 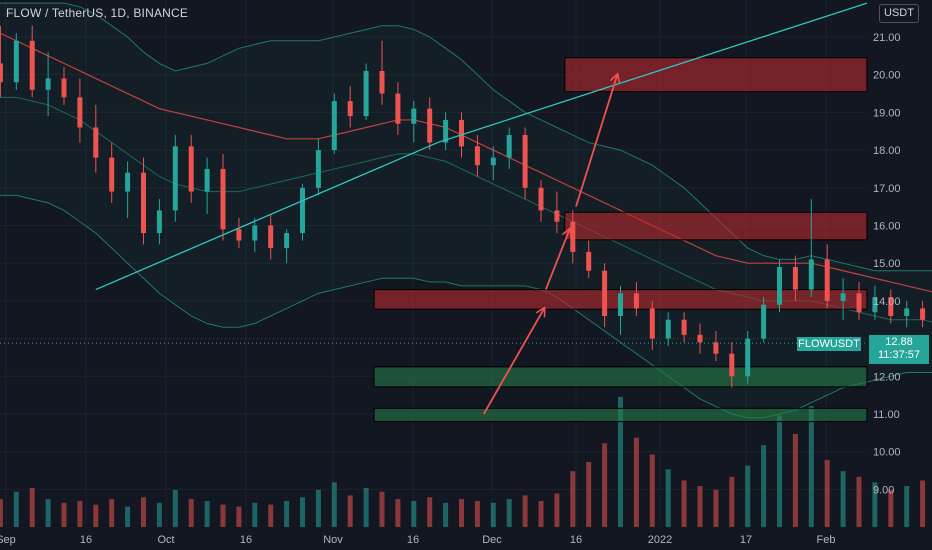 What do you see at coordinates (883, 490) in the screenshot?
I see `y-tick-label: 9.00` at bounding box center [883, 490].